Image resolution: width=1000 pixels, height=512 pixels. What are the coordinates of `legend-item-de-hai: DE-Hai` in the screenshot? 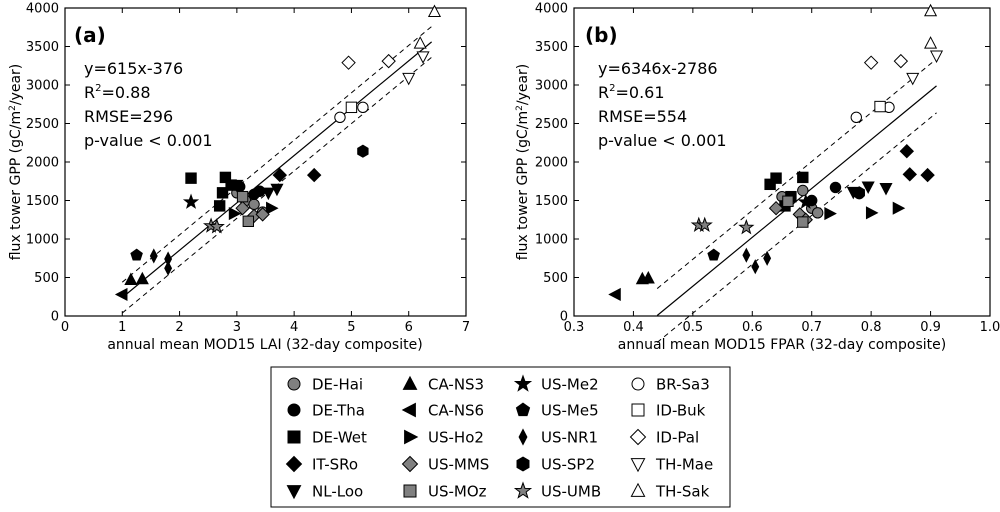 It's located at (325, 385).